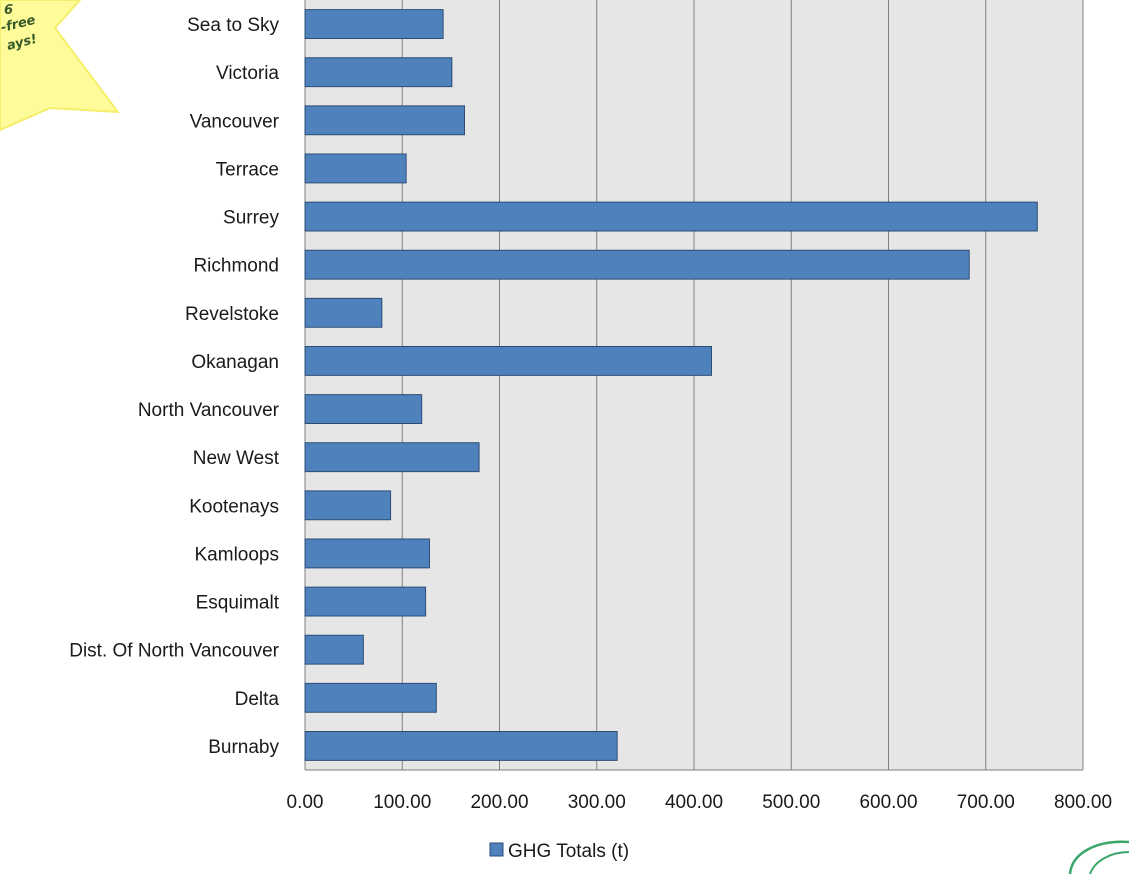 Image resolution: width=1129 pixels, height=874 pixels. I want to click on logo-fragment, so click(1098, 857).